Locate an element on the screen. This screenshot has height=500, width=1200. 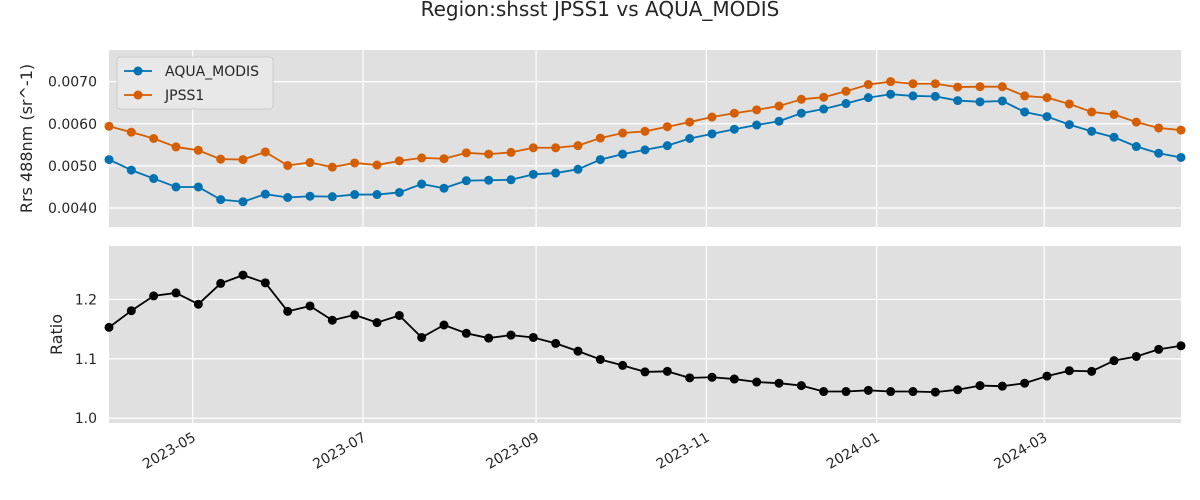
x-tick-label: 2023-11 is located at coordinates (683, 451).